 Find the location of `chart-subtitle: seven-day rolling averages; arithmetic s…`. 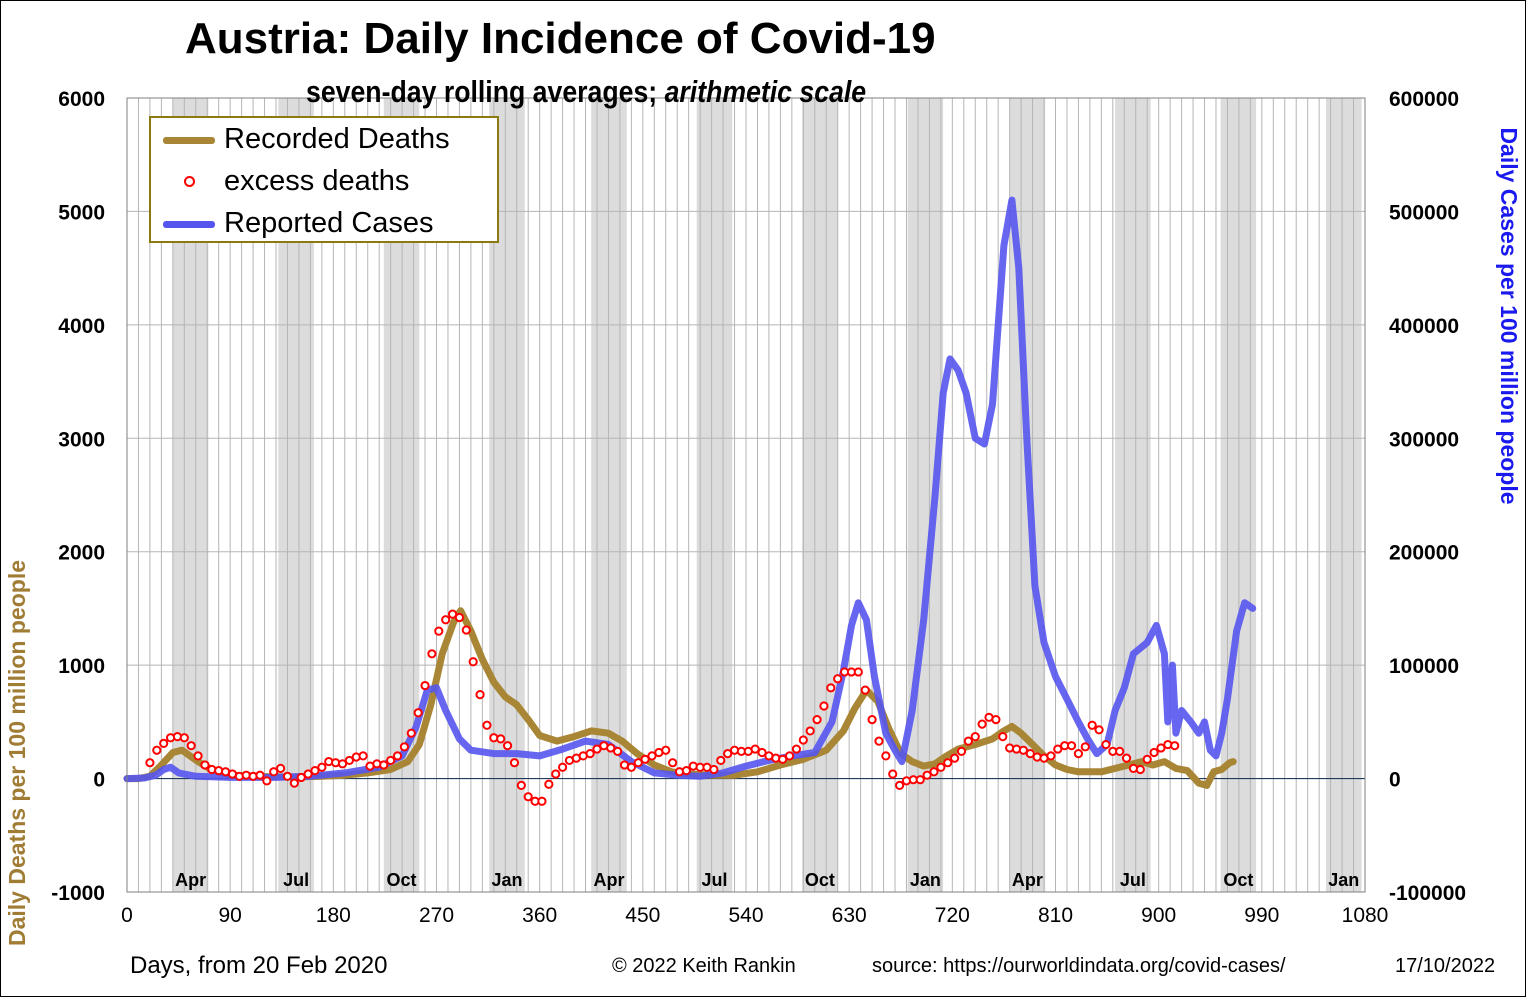

chart-subtitle: seven-day rolling averages; arithmetic s… is located at coordinates (586, 92).